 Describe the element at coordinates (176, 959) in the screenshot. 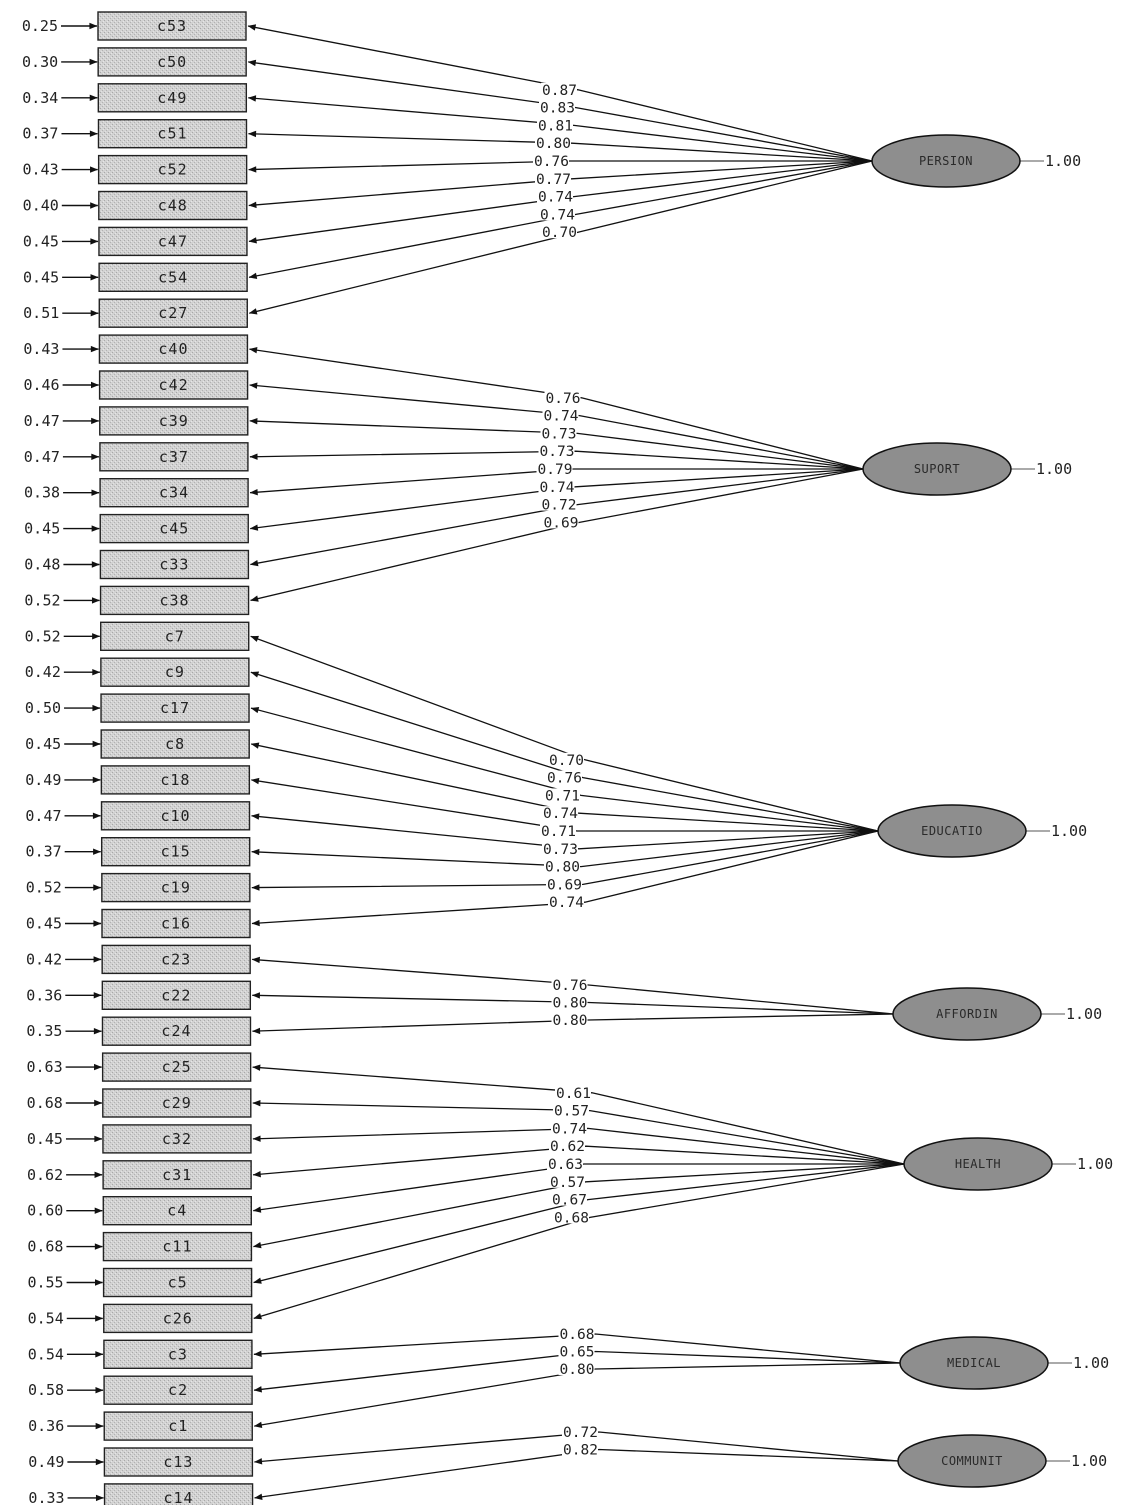

I see `indicator-label: c23` at that location.